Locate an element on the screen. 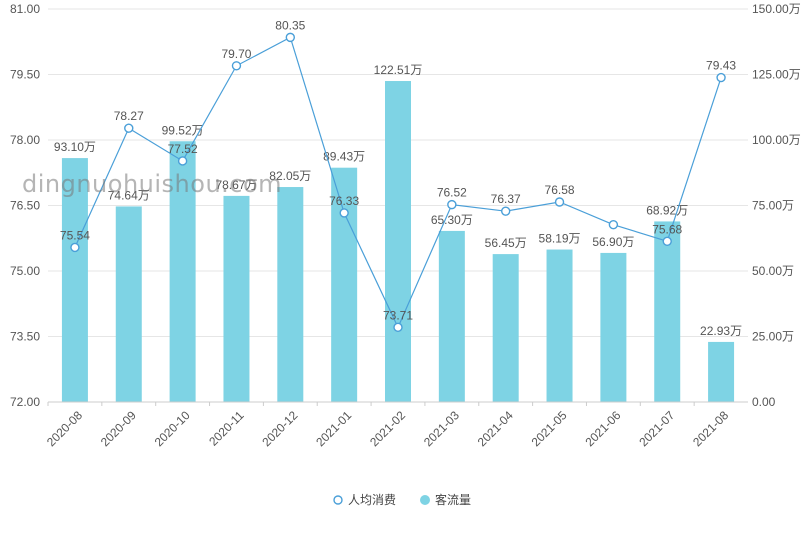 The image size is (812, 534). line-data-label: 75.68 is located at coordinates (667, 229).